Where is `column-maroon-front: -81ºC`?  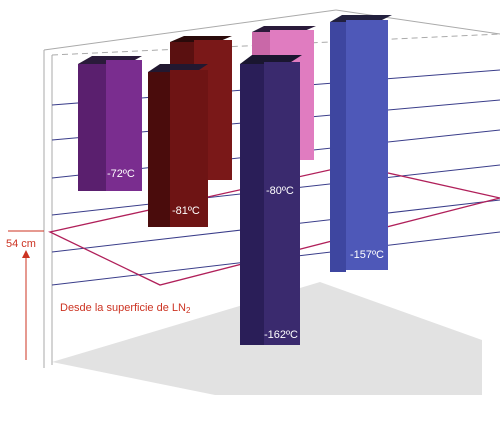
column-maroon-front: -81ºC is located at coordinates (178, 145).